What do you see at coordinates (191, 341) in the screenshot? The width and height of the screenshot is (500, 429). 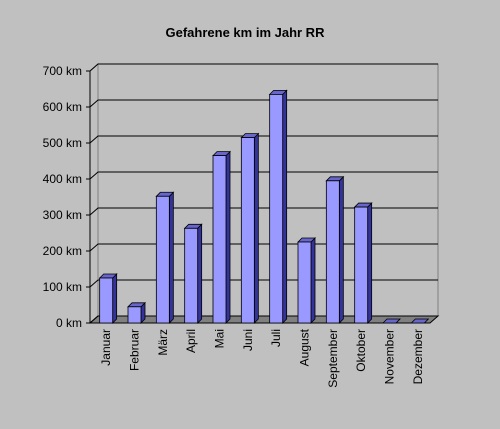 I see `x-tick-label: April` at bounding box center [191, 341].